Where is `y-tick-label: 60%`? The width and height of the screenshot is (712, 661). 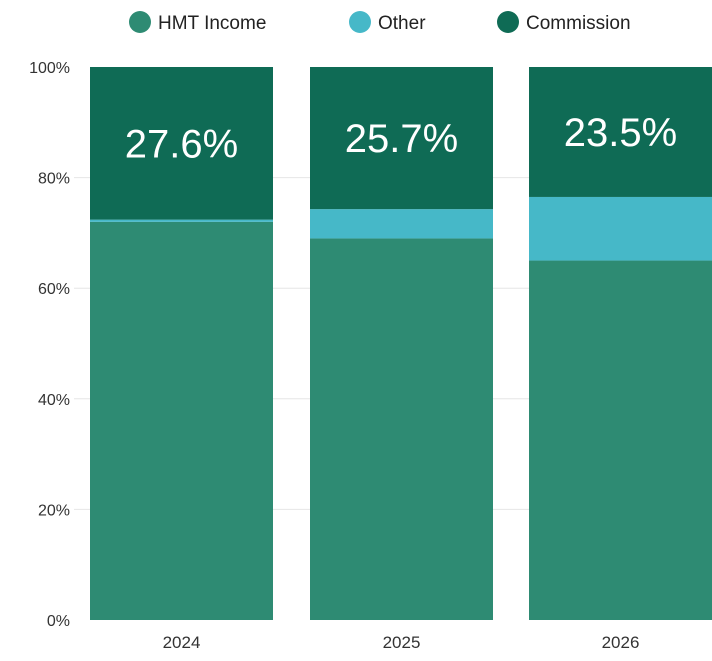 y-tick-label: 60% is located at coordinates (54, 289).